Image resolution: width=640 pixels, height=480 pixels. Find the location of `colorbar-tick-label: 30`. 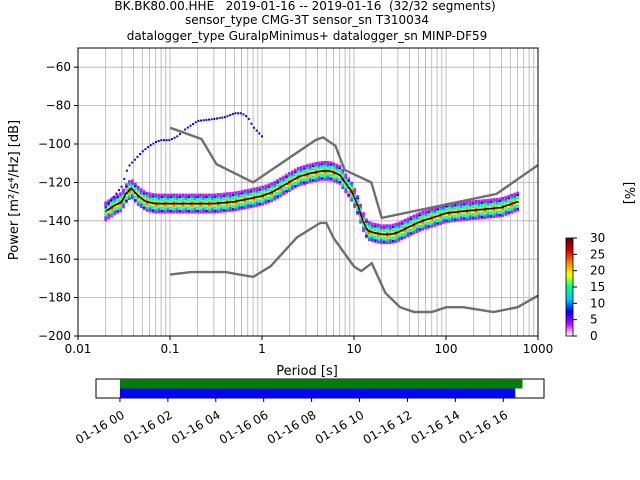

colorbar-tick-label: 30 is located at coordinates (597, 238).